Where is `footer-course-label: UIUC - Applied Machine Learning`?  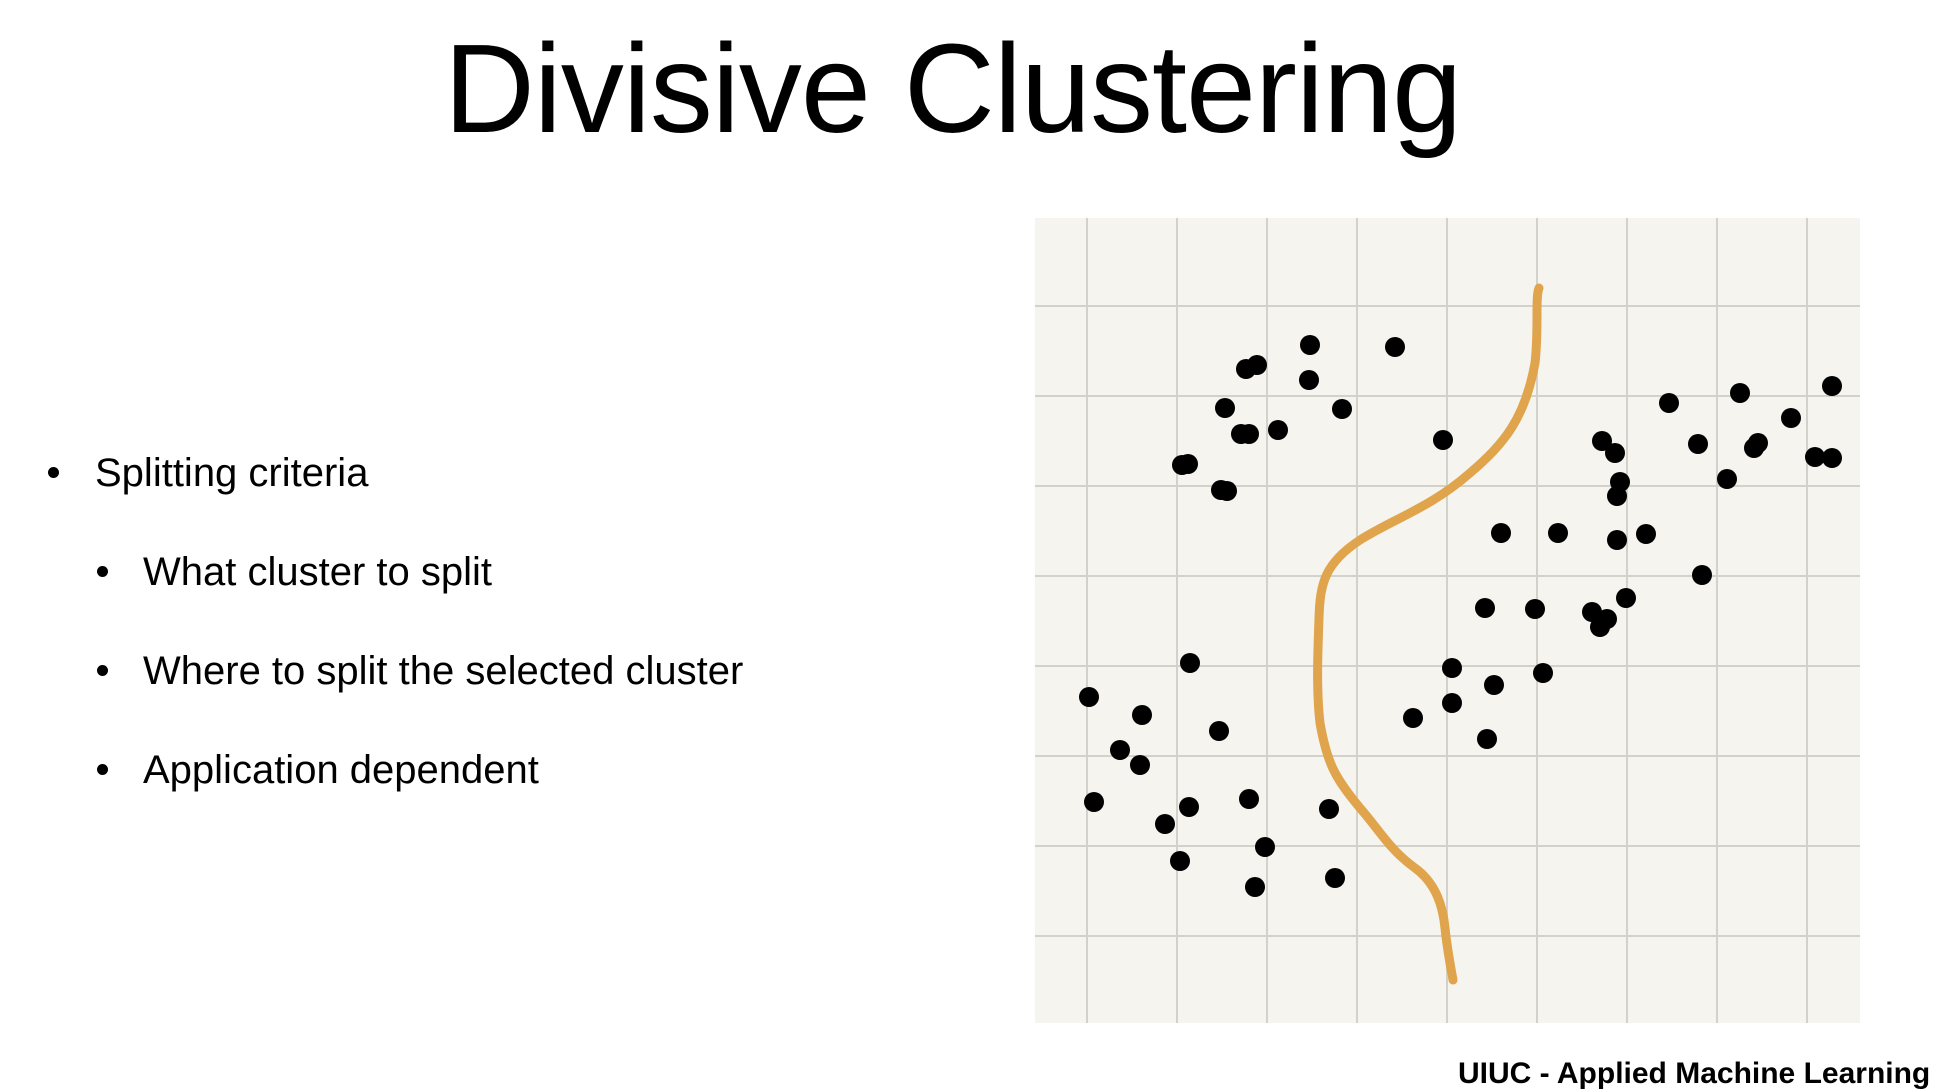 footer-course-label: UIUC - Applied Machine Learning is located at coordinates (1694, 1073).